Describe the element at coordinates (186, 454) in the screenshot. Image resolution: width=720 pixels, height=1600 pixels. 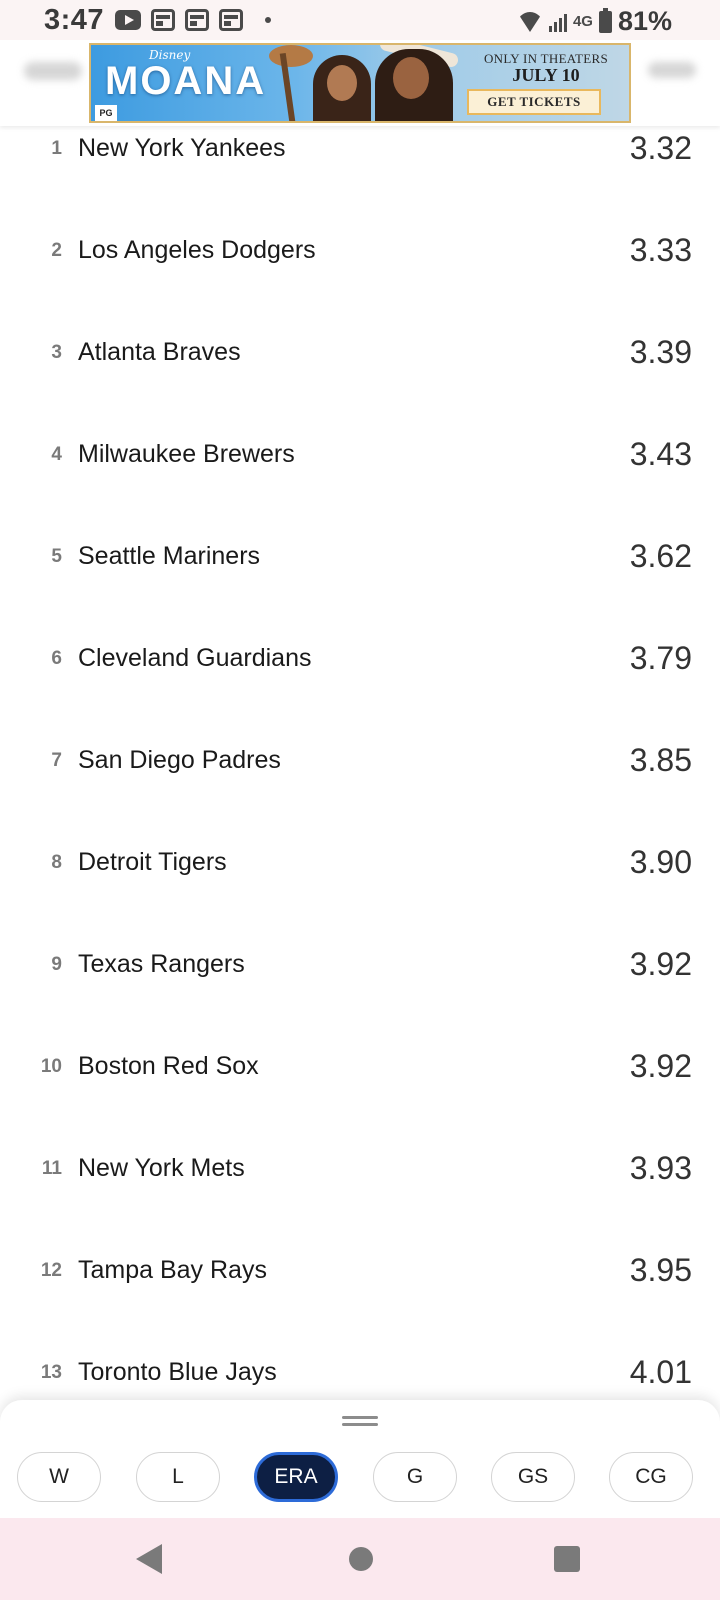
I see `team-name: Milwaukee Brewers` at that location.